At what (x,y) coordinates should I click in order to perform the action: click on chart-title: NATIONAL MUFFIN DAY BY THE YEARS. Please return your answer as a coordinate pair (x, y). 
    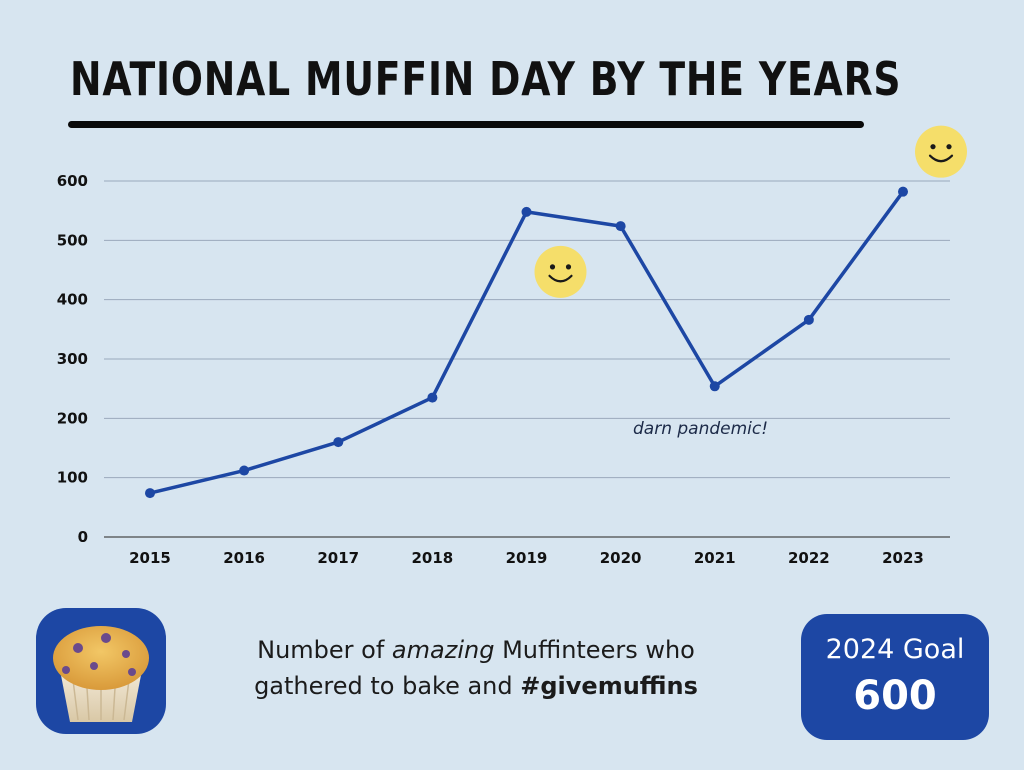
    Looking at the image, I should click on (486, 79).